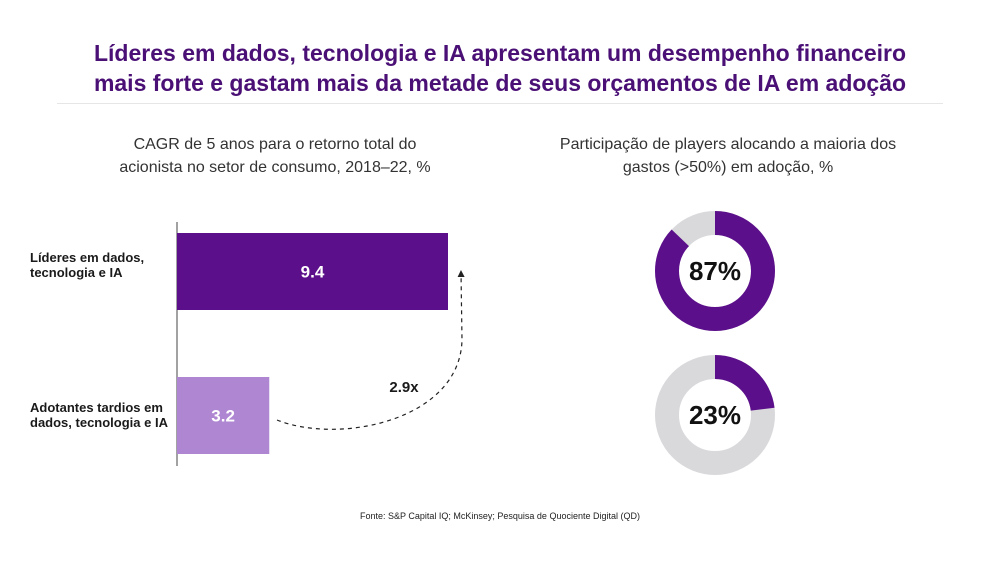 This screenshot has height=563, width=1000. I want to click on bar-value-label-0: 9.4, so click(313, 272).